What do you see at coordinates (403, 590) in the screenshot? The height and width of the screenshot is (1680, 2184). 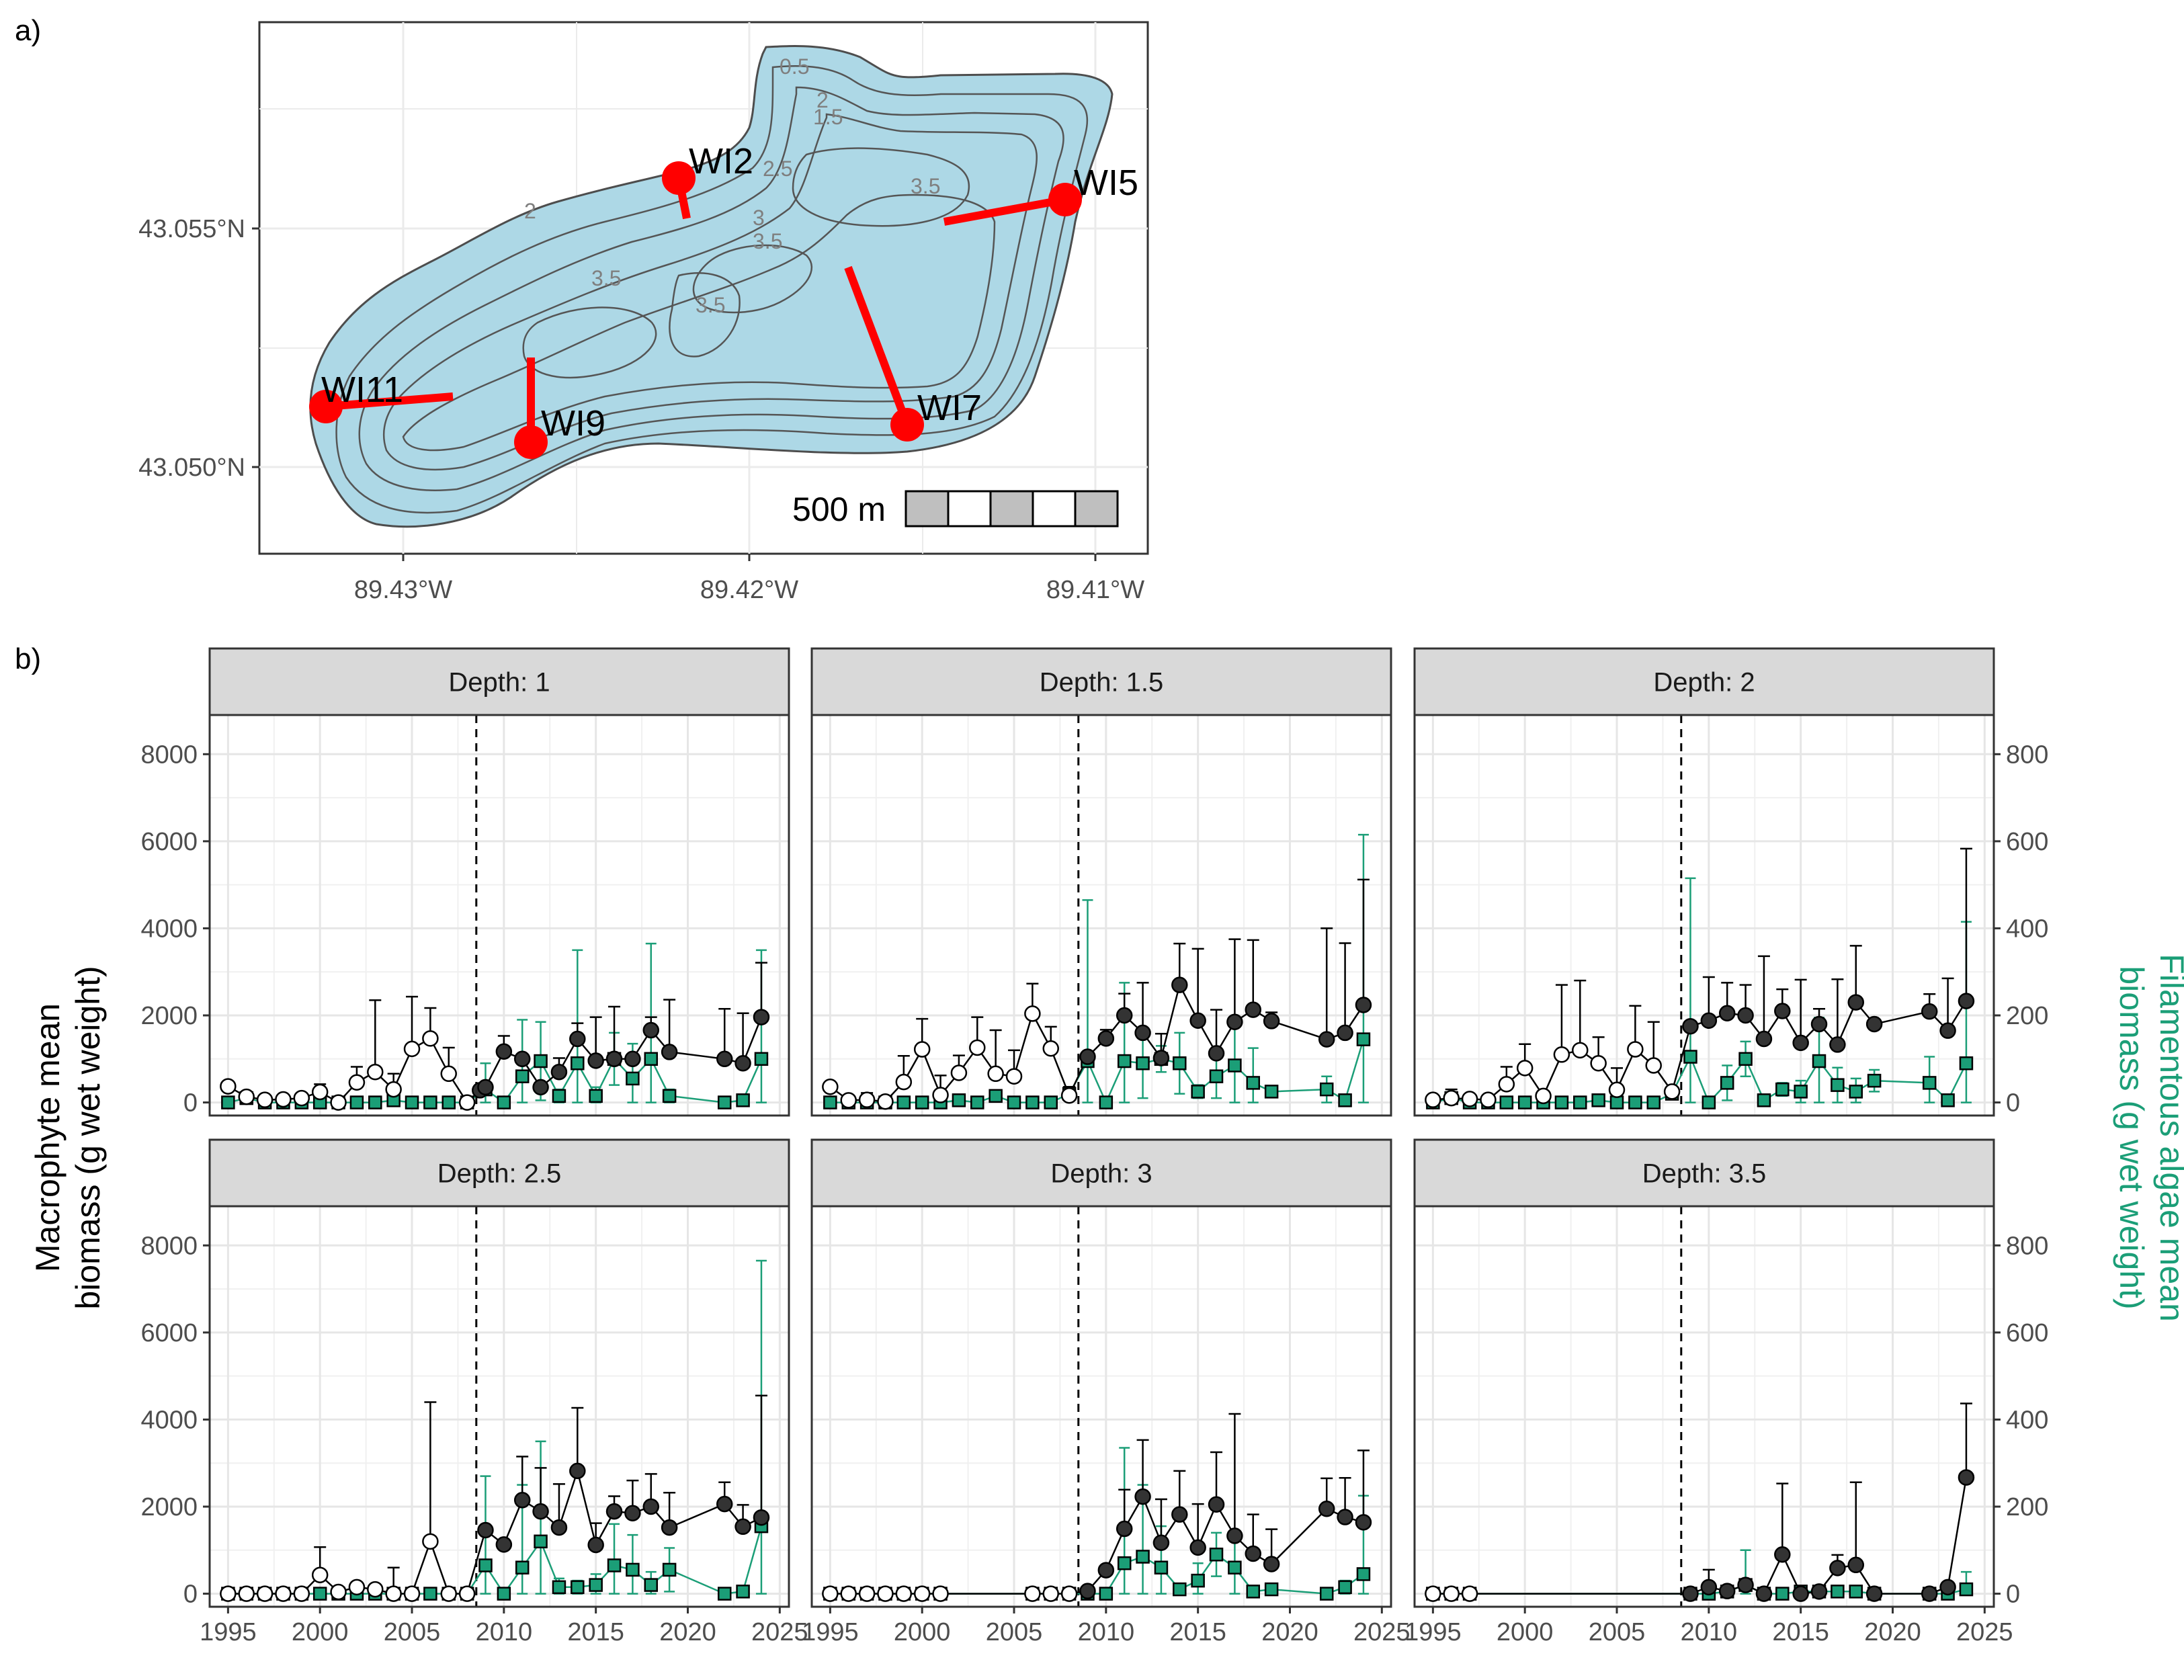 I see `map-lon-label: 89.43°W` at bounding box center [403, 590].